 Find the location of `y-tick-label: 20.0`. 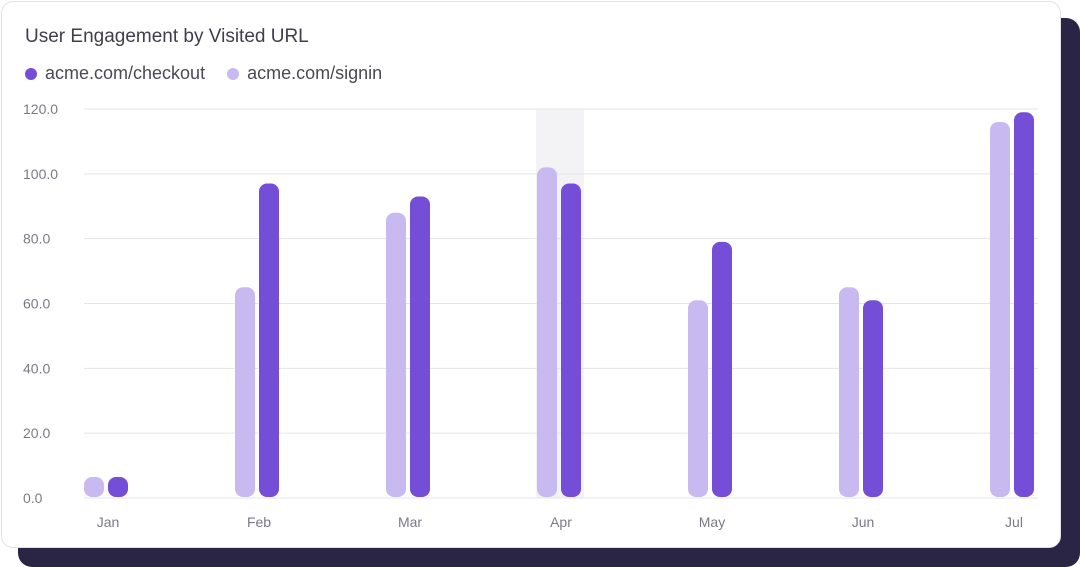

y-tick-label: 20.0 is located at coordinates (36, 433).